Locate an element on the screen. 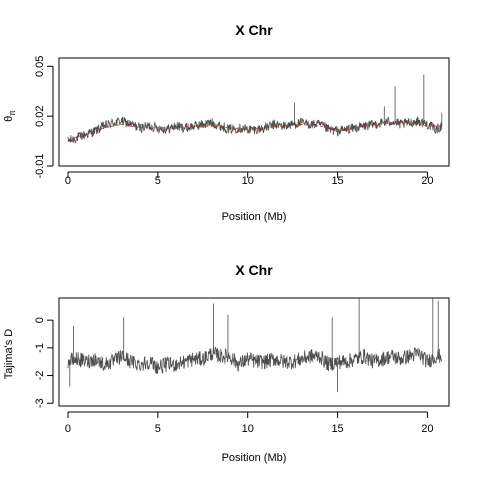 The width and height of the screenshot is (480, 485). y-tick-label: -0.01 is located at coordinates (40, 165).